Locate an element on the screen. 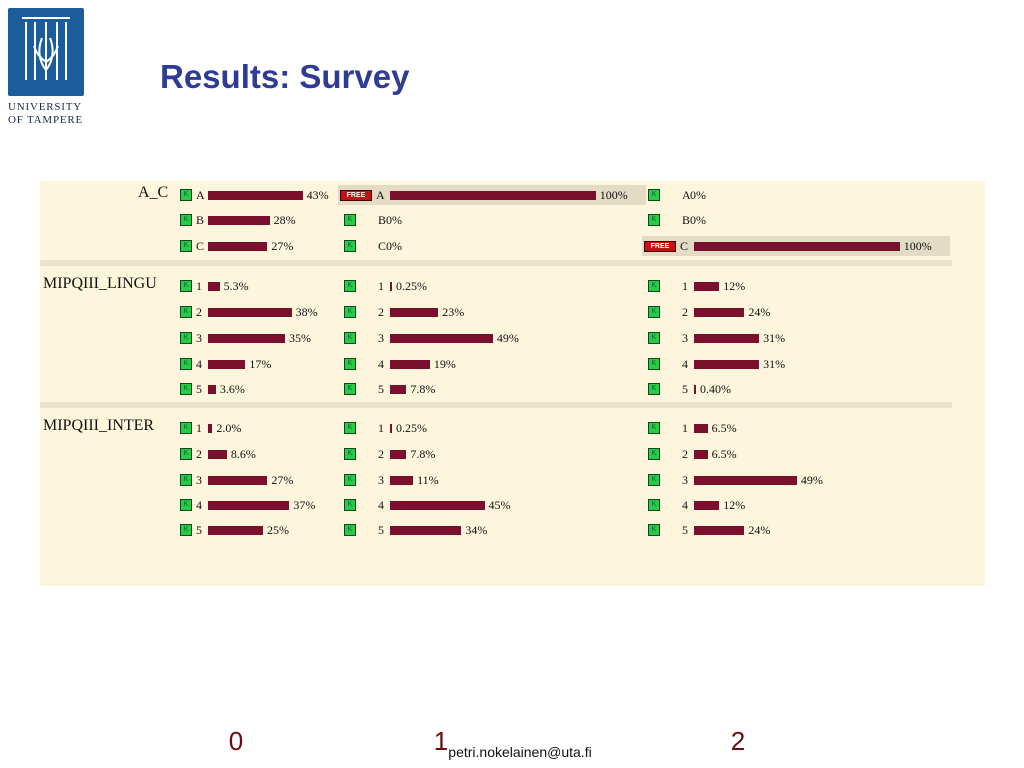 The height and width of the screenshot is (768, 1024). value-label: 100% is located at coordinates (613, 195).